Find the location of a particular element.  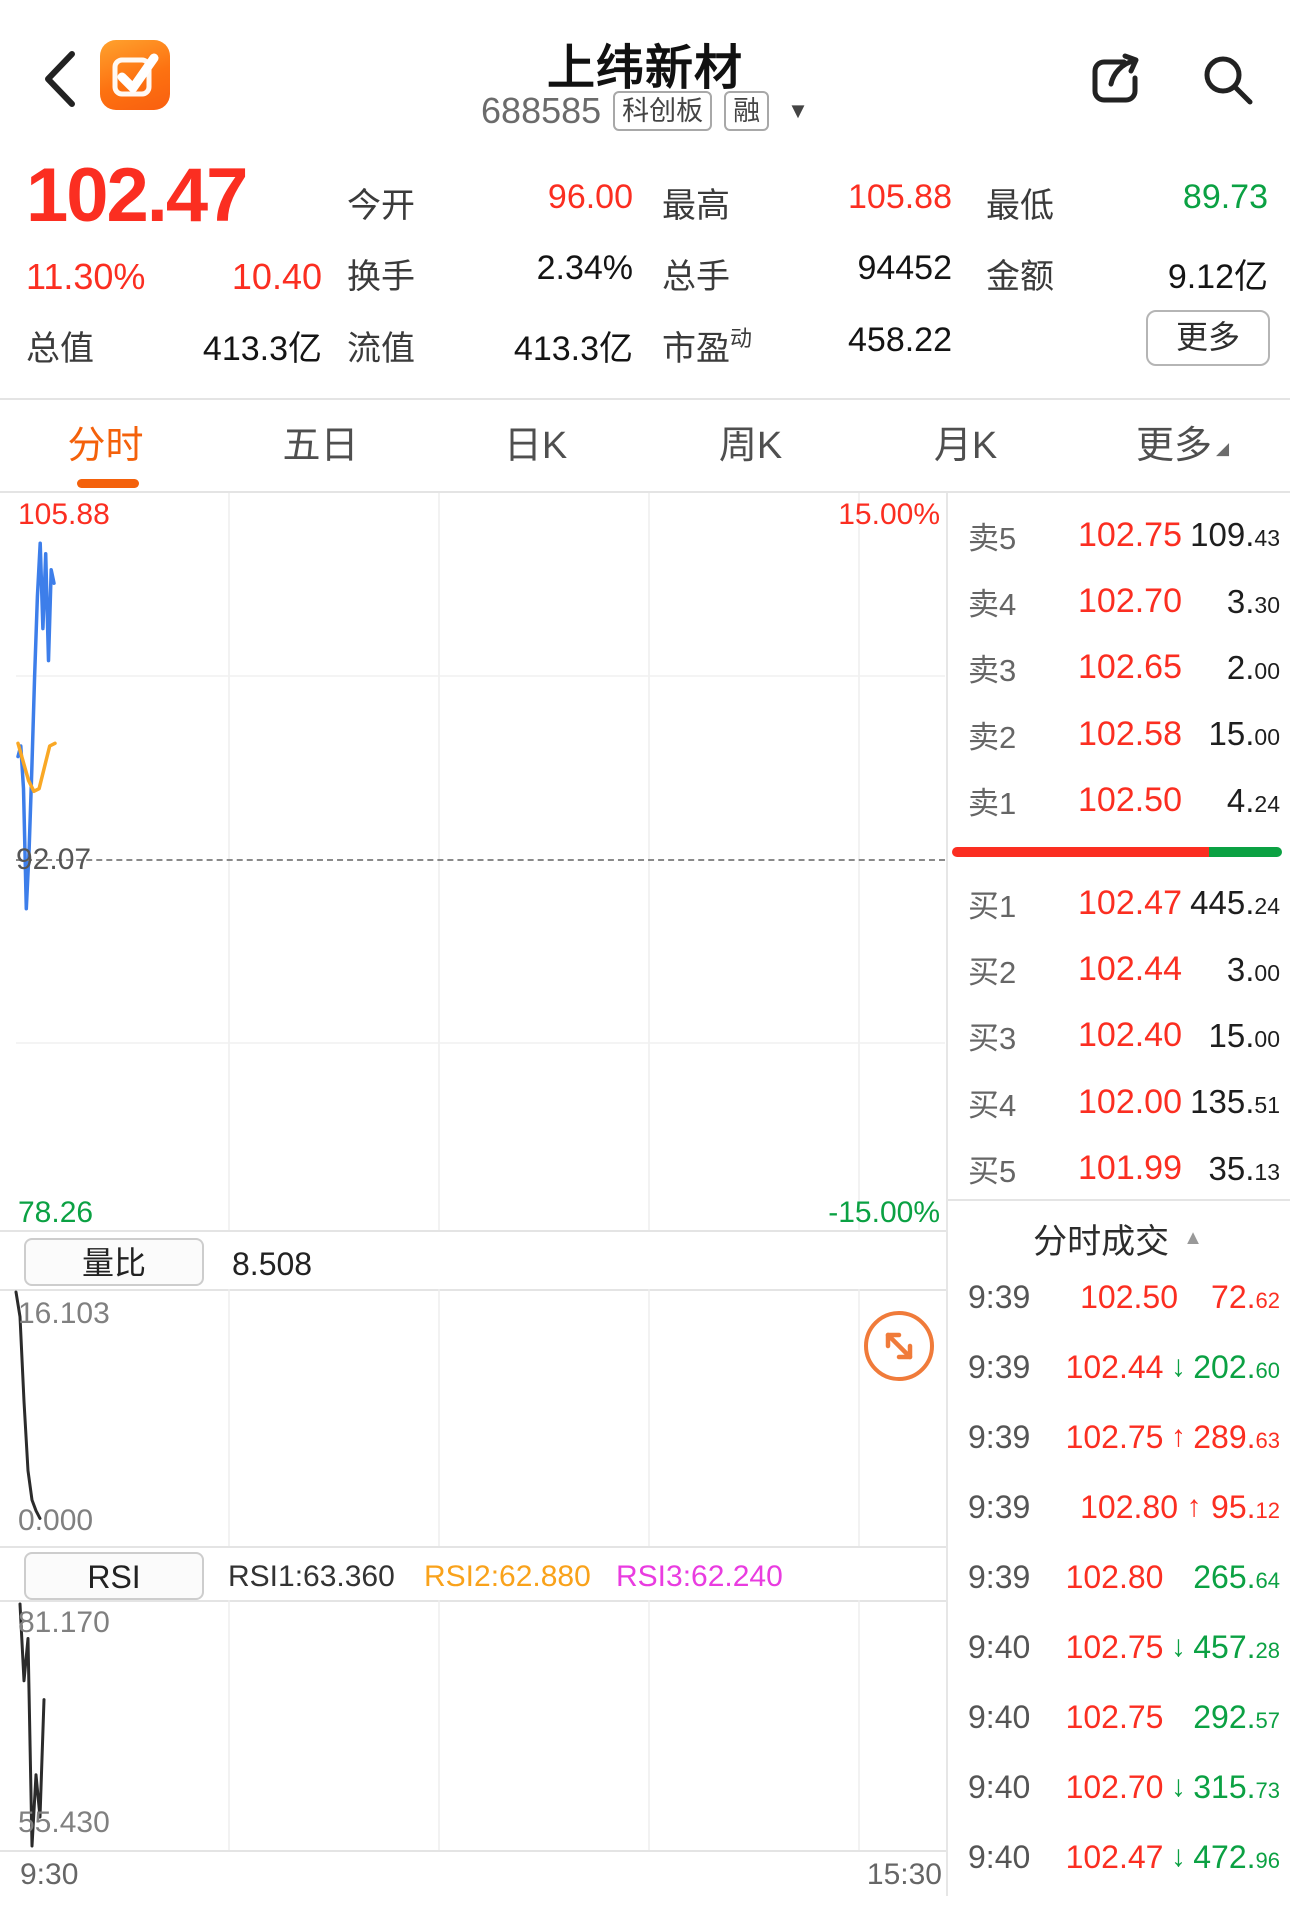

tape-row: 9:39 102.50 72.62 is located at coordinates (1118, 1297).